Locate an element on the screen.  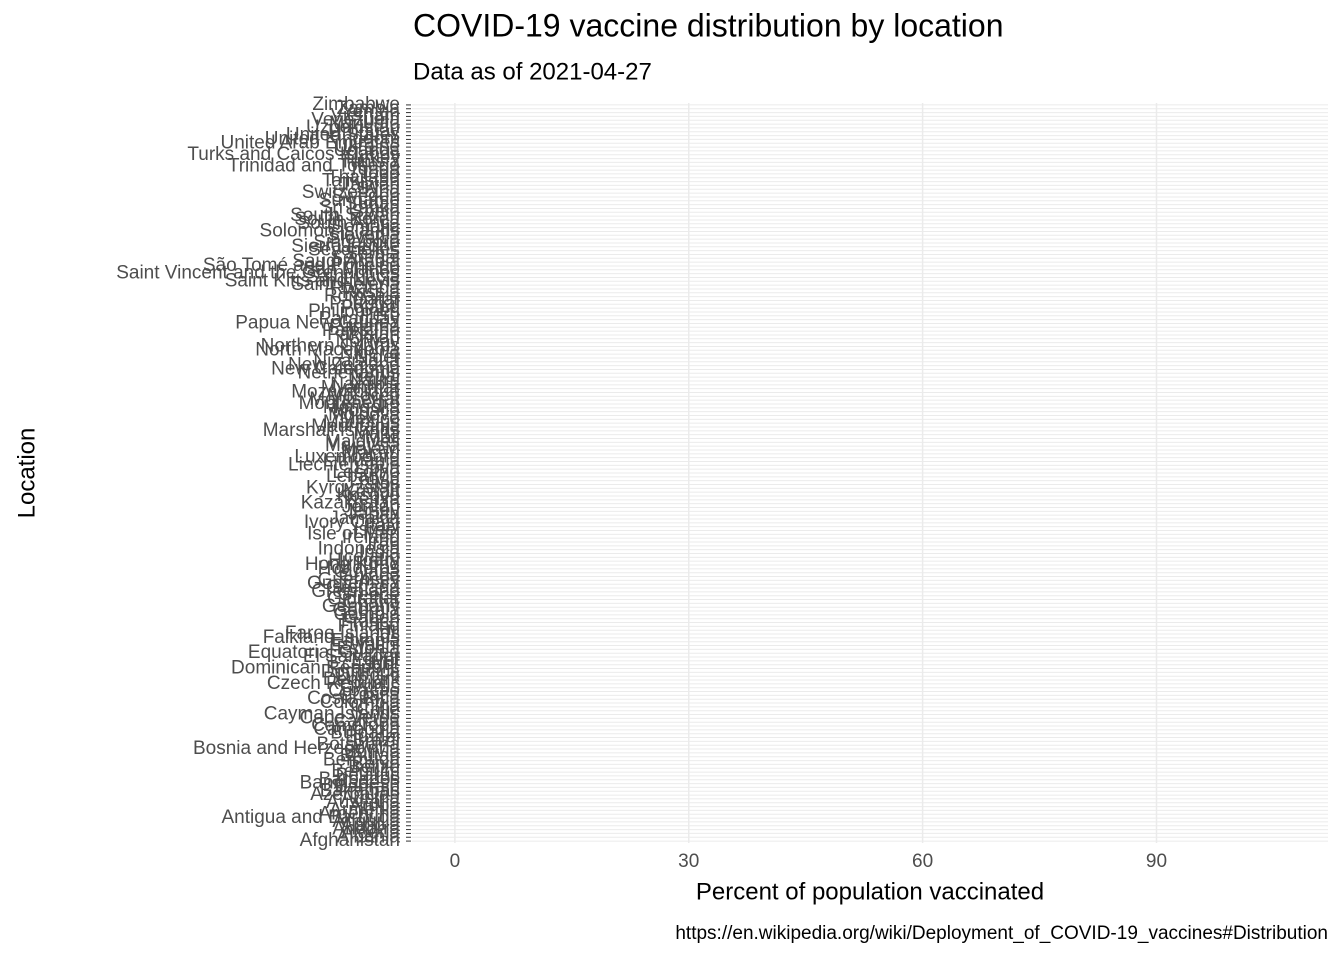
y-tick-label: Iceland is located at coordinates (369, 556).